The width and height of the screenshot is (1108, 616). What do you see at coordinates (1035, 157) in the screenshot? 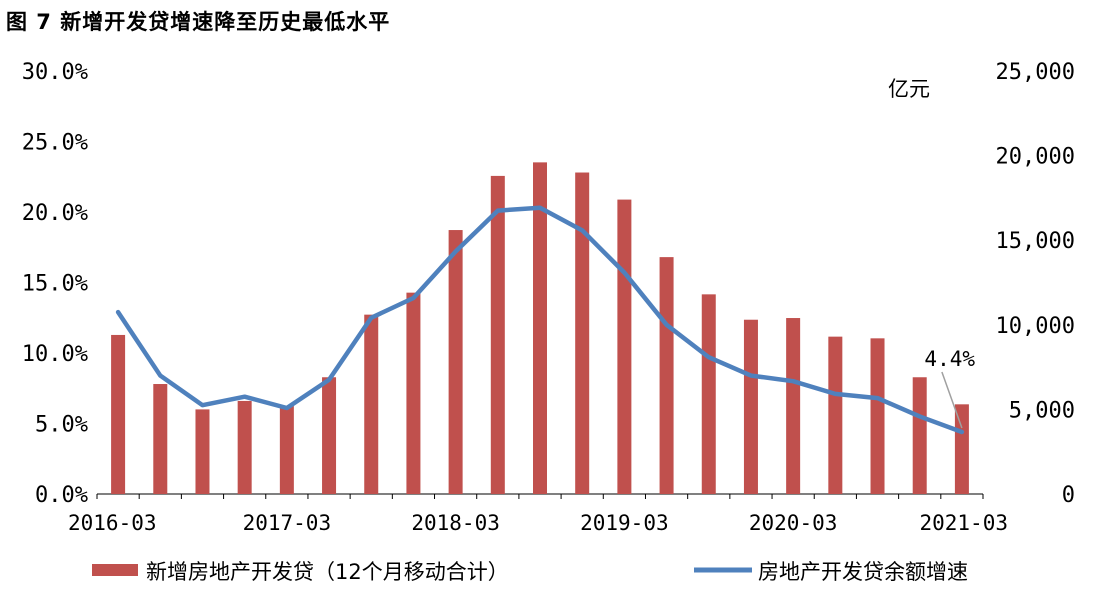
I see `right-tick-label: 20,000` at bounding box center [1035, 157].